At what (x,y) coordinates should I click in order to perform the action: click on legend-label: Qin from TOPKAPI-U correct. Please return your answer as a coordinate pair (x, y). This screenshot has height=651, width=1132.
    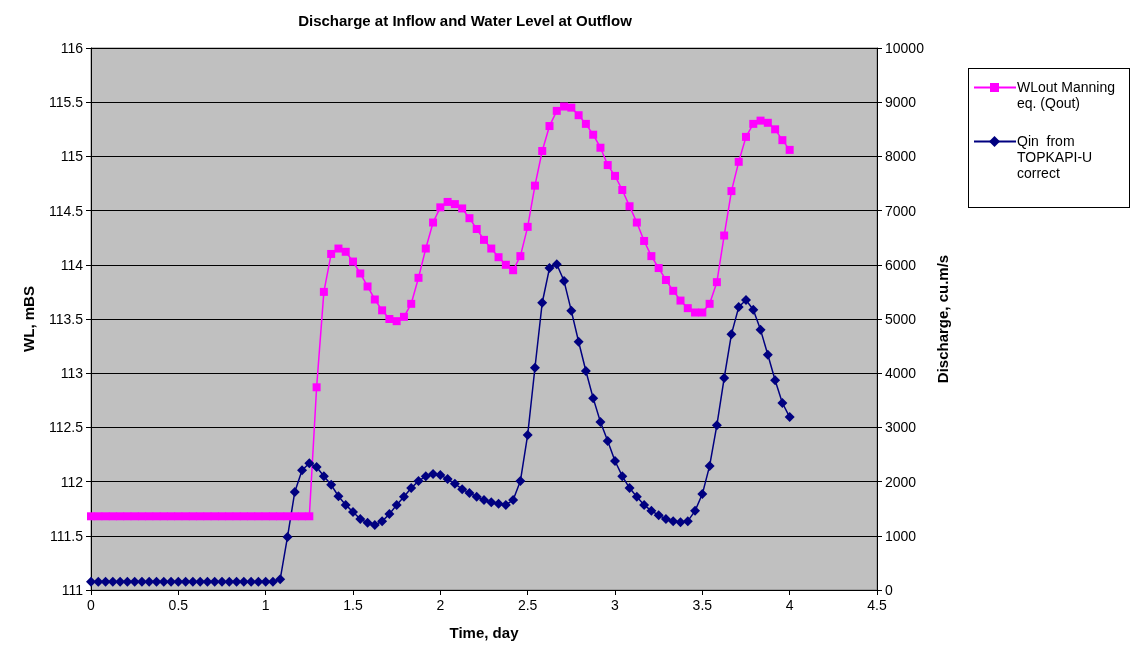
    Looking at the image, I should click on (1055, 157).